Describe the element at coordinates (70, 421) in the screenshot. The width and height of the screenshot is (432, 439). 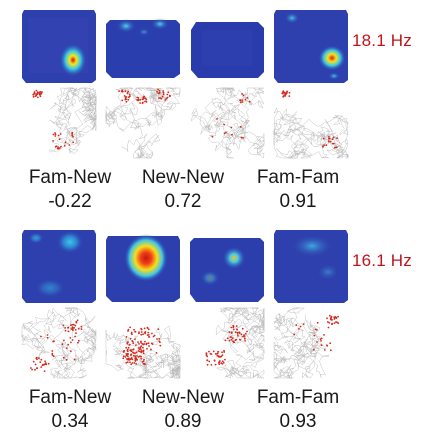
I see `correlation-value: 0.34` at that location.